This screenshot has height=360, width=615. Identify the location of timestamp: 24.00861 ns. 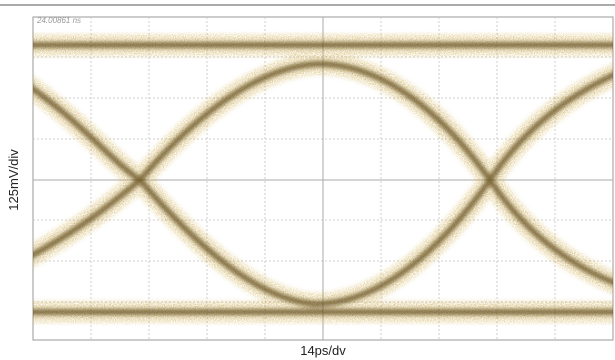
(58, 20).